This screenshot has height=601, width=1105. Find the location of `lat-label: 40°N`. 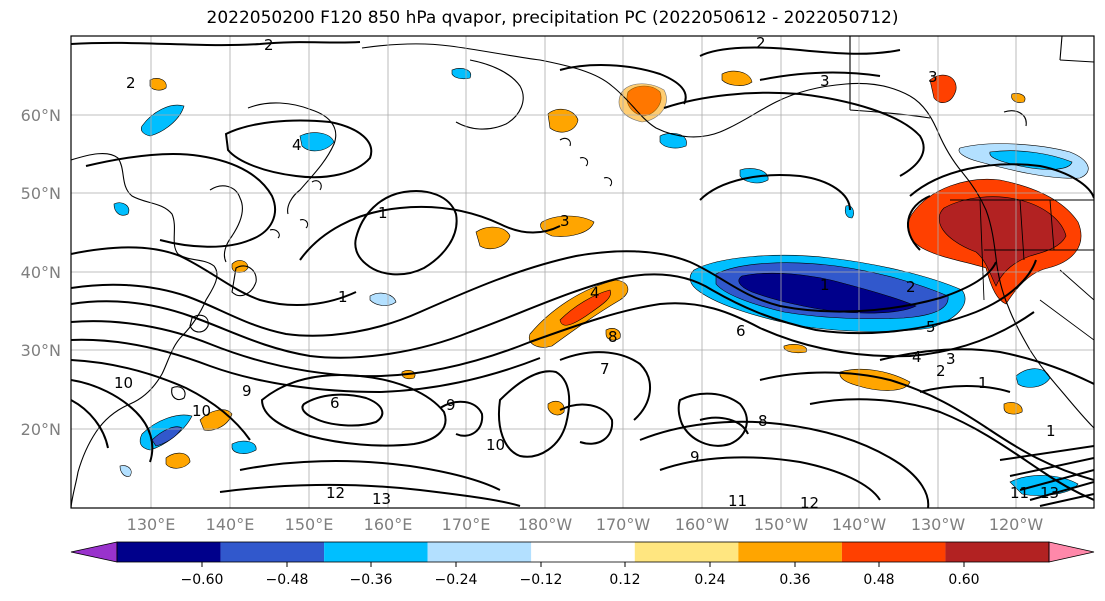

lat-label: 40°N is located at coordinates (41, 272).